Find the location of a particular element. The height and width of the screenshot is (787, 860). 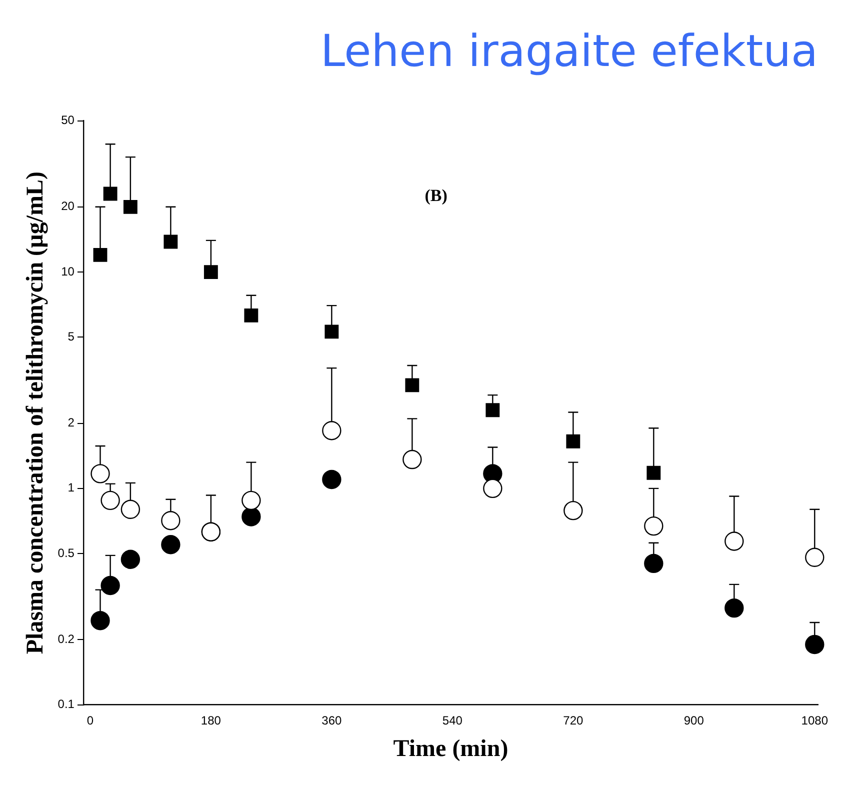

annotation: (B) is located at coordinates (436, 195).